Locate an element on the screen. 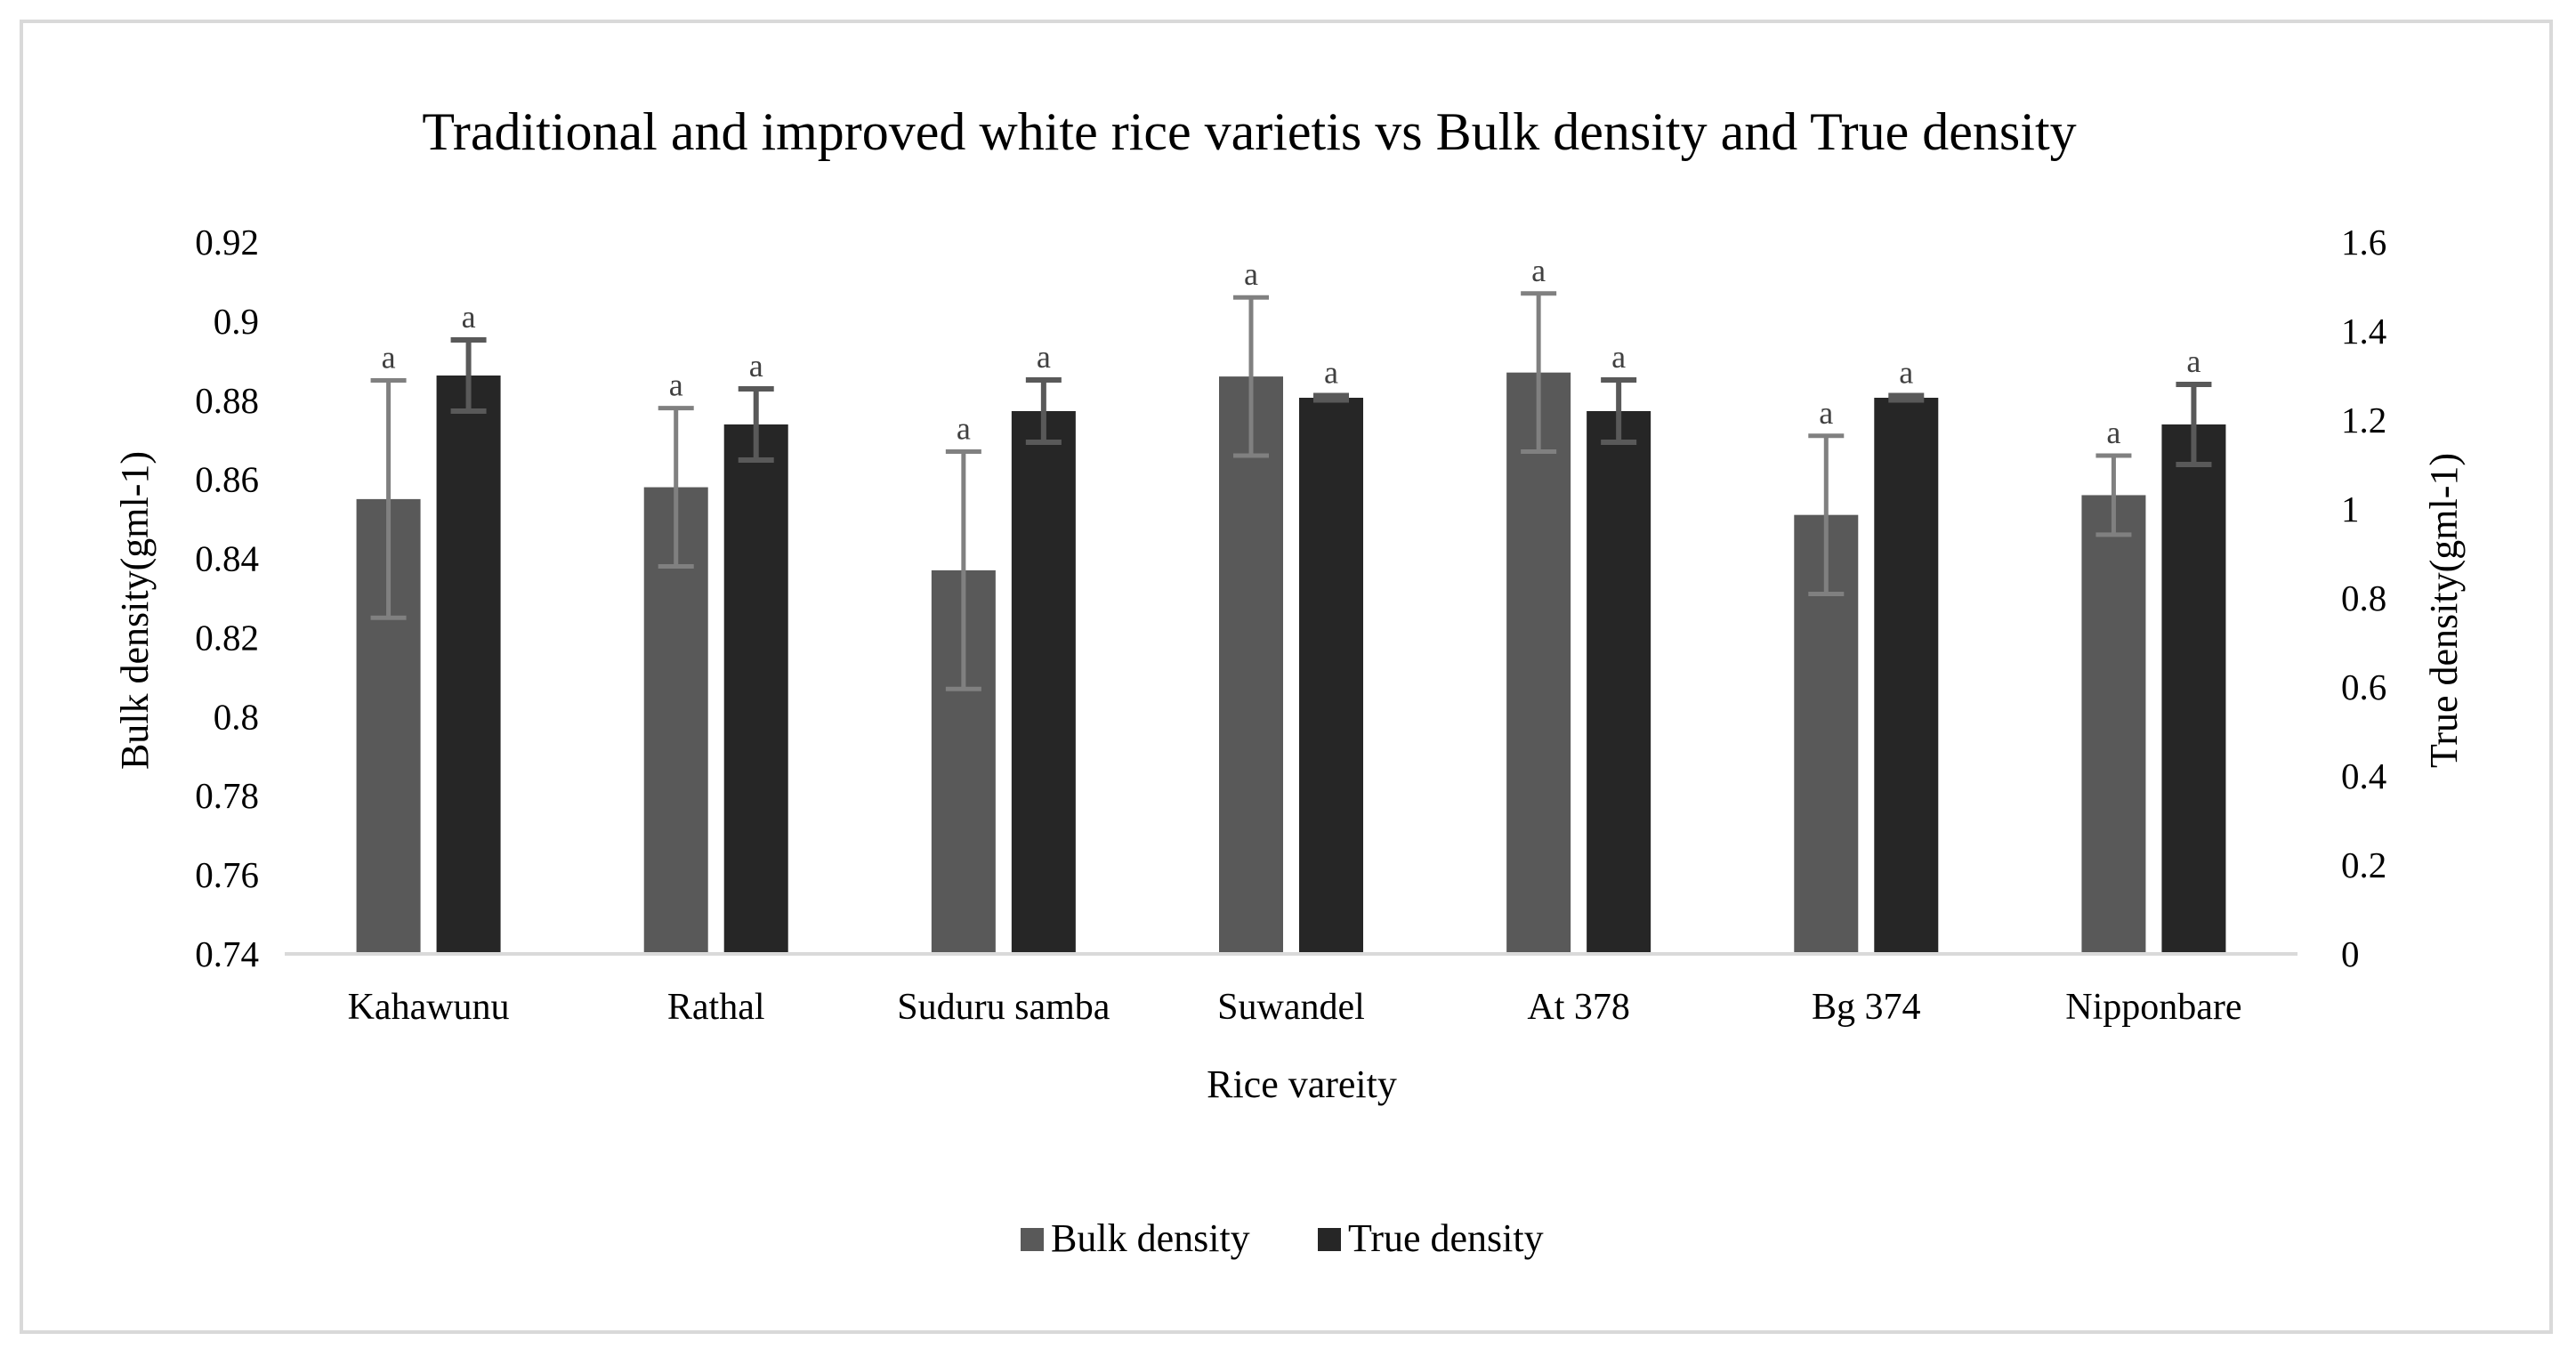  x-tick-label: Suduru samba is located at coordinates (1003, 1008).